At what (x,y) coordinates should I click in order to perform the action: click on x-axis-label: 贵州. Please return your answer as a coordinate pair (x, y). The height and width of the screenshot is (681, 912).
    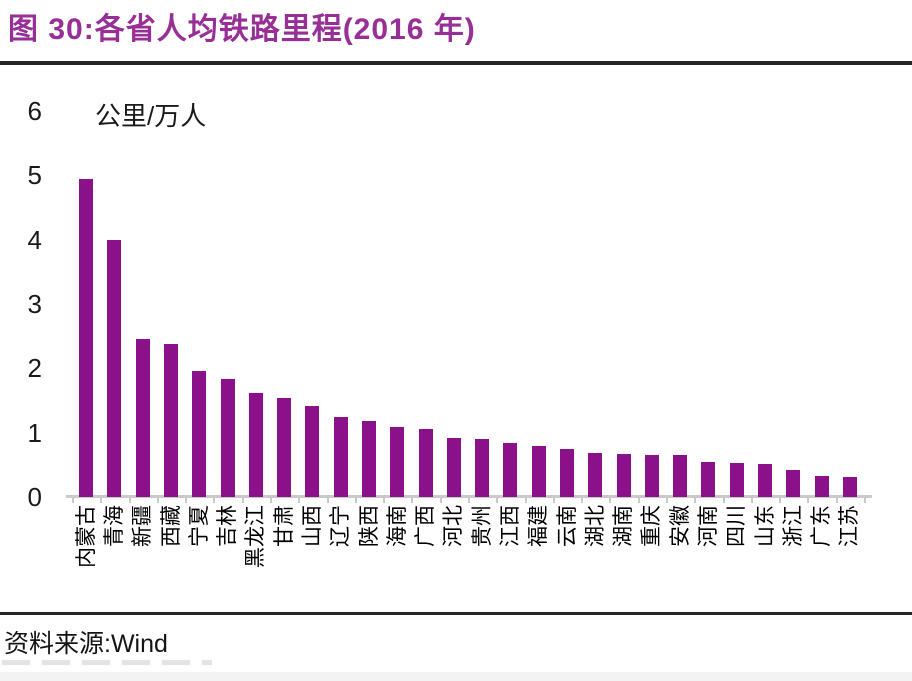
    Looking at the image, I should click on (482, 526).